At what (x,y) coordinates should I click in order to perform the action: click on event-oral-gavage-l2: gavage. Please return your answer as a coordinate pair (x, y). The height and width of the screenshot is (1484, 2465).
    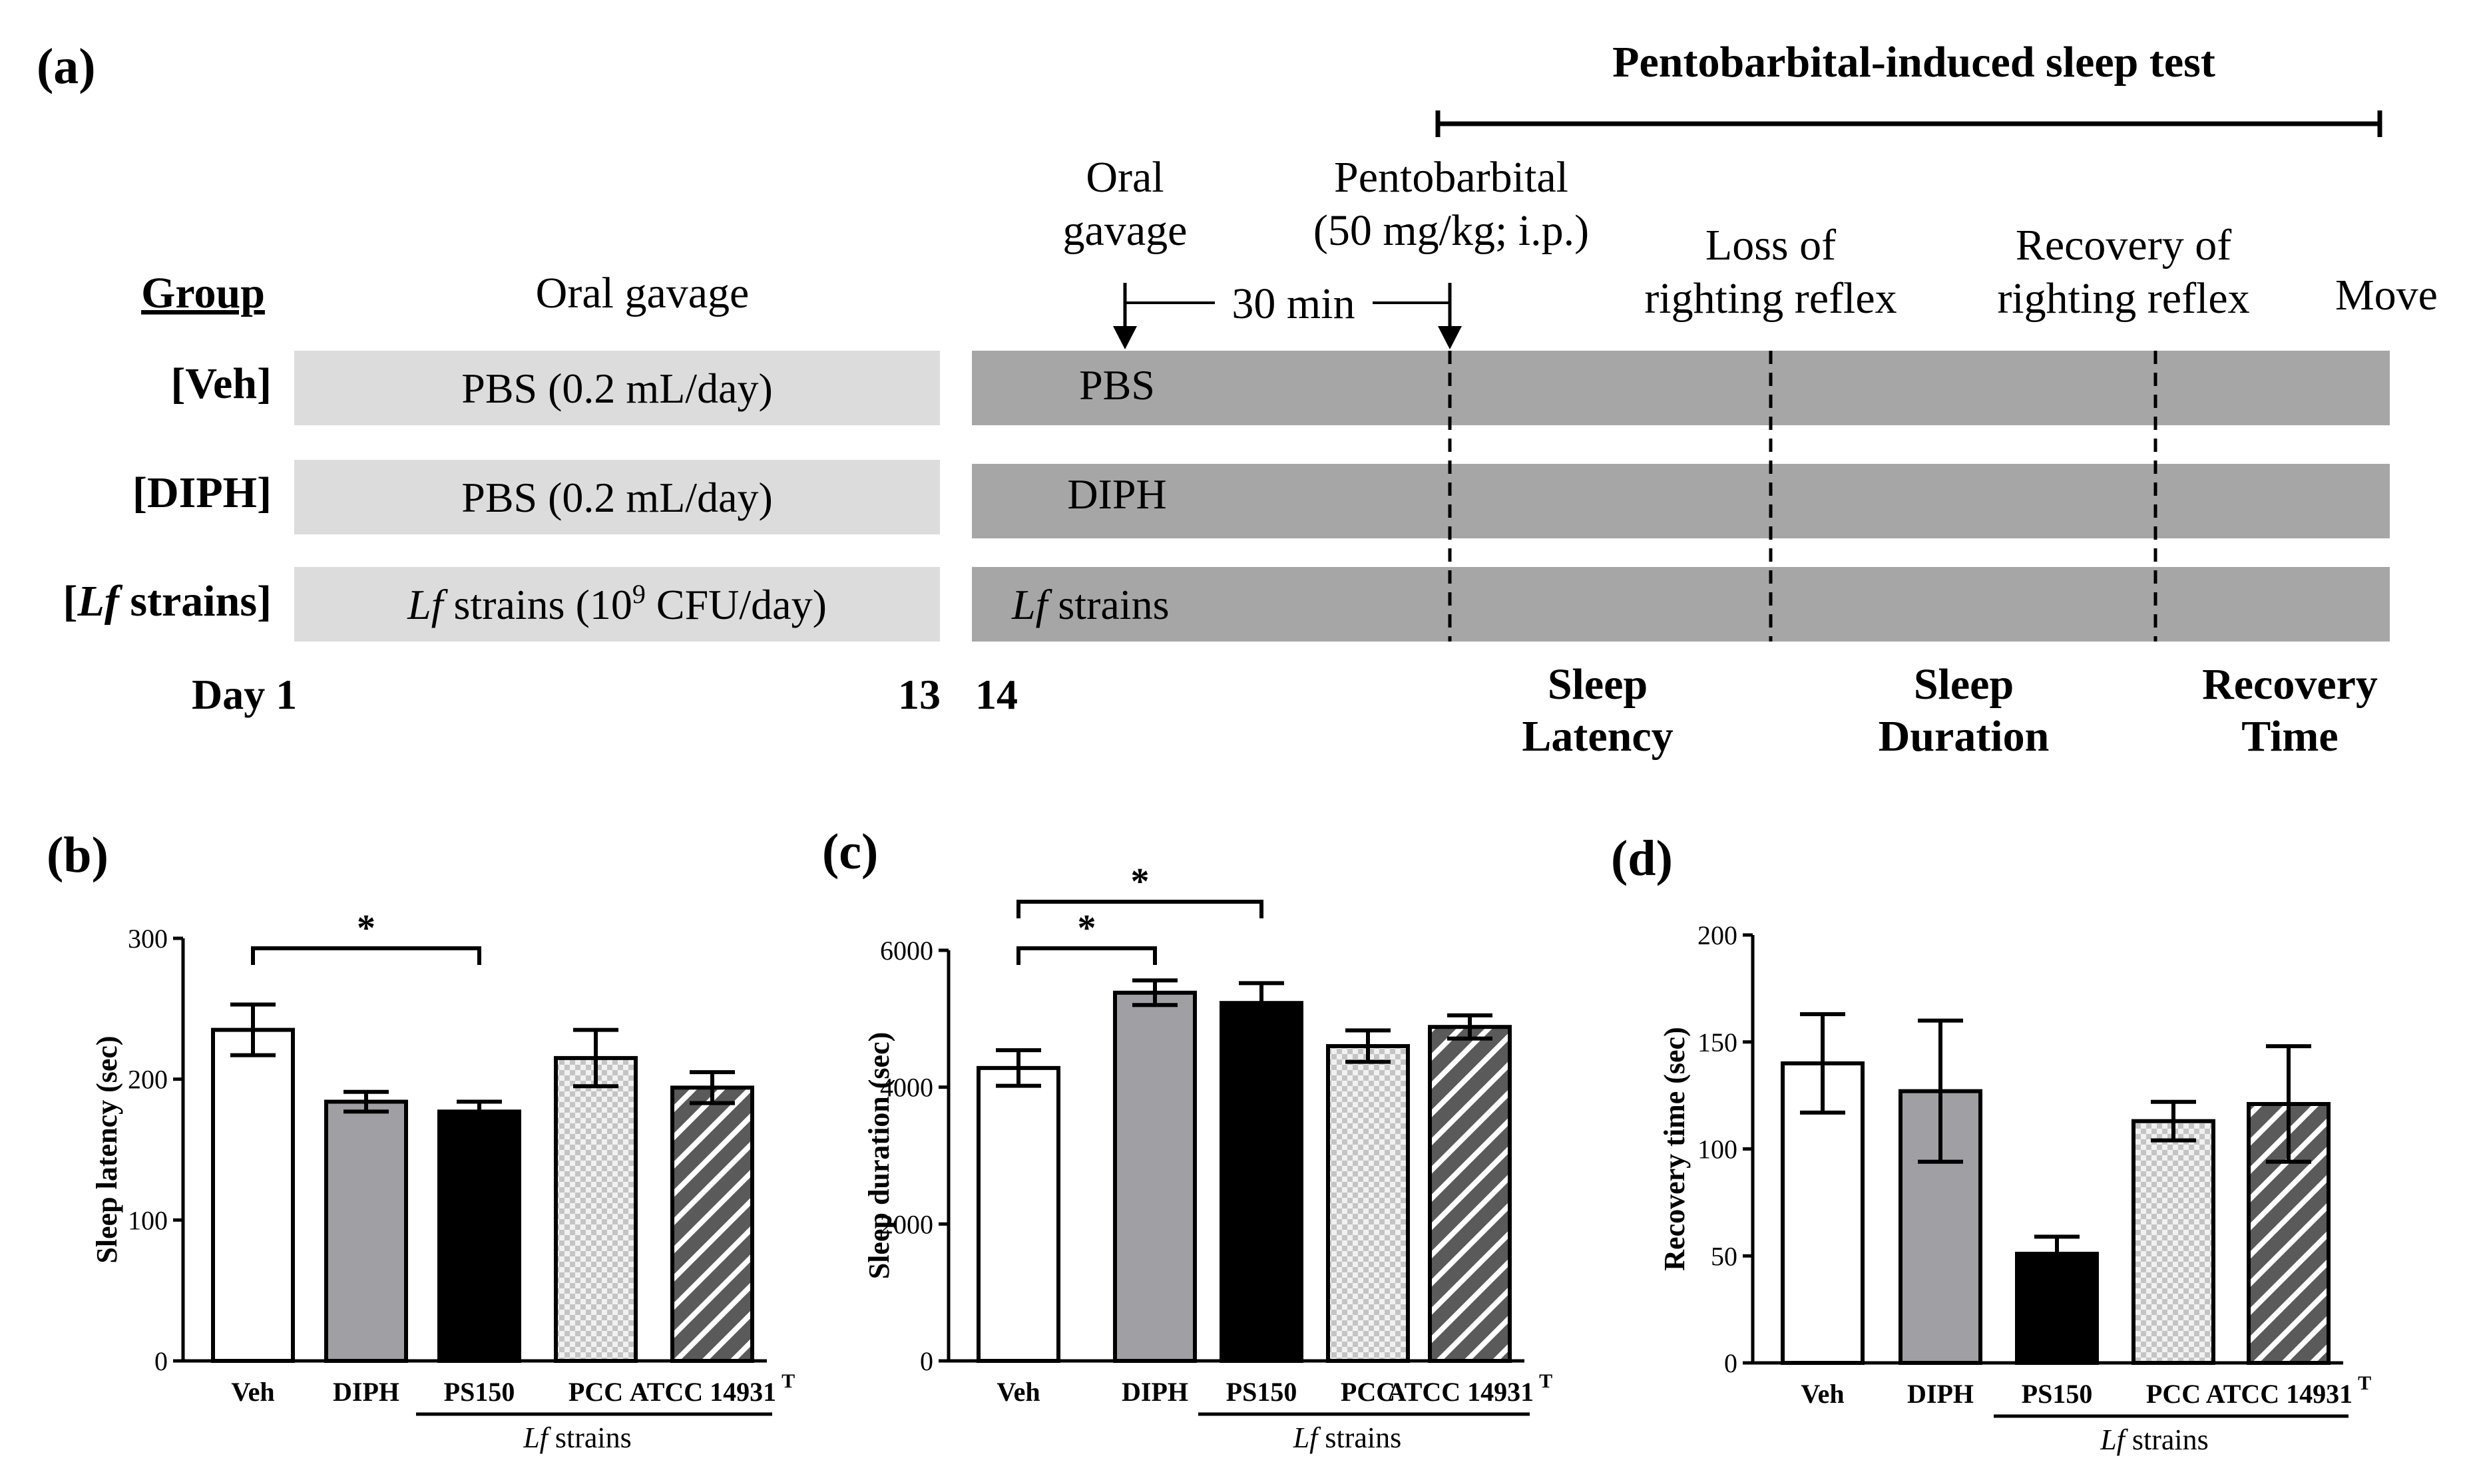
    Looking at the image, I should click on (1125, 230).